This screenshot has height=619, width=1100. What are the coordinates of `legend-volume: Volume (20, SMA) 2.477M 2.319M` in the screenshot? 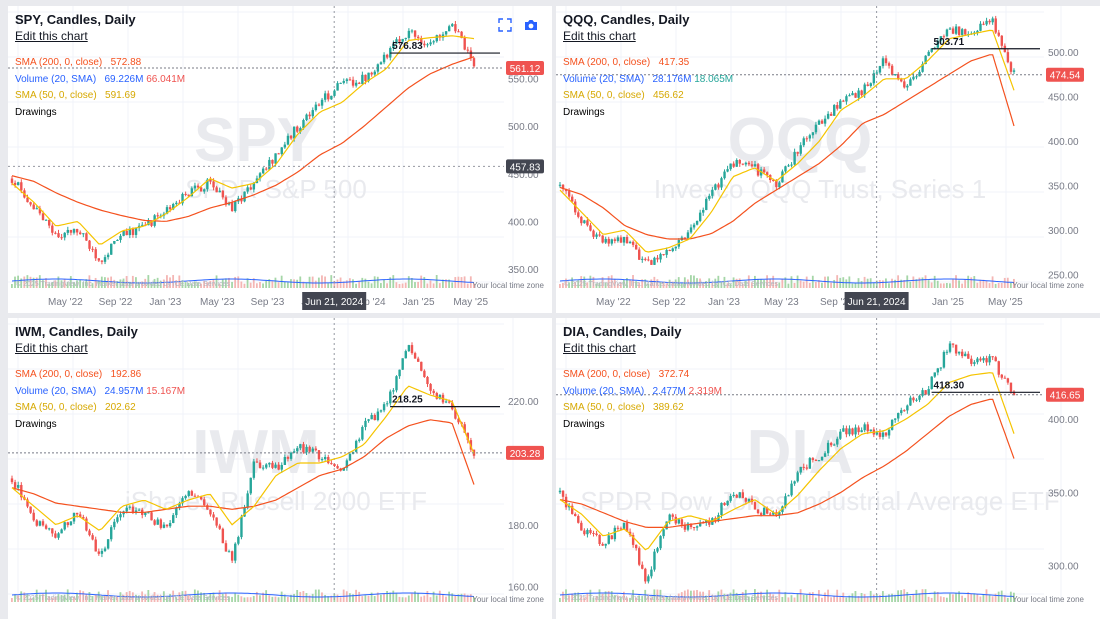 It's located at (642, 392).